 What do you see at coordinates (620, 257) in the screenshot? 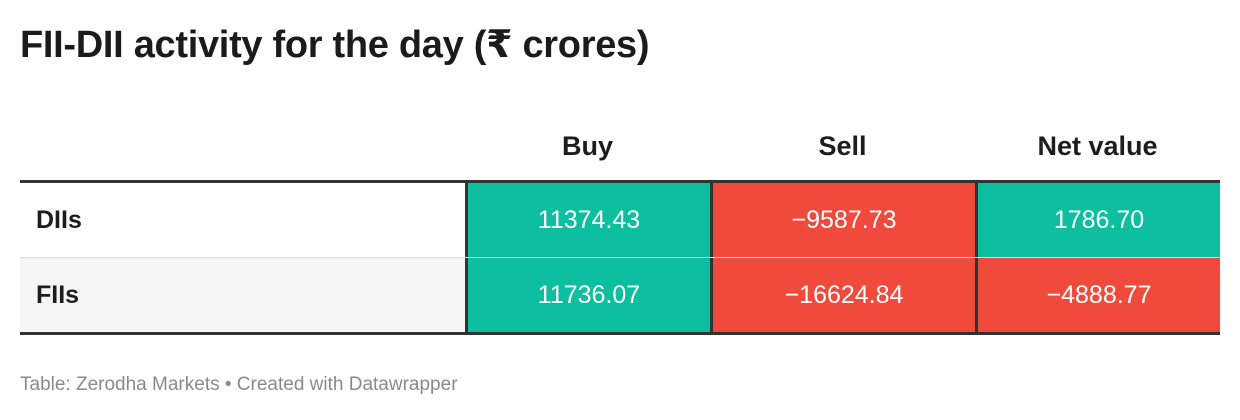
I see `row-separator` at bounding box center [620, 257].